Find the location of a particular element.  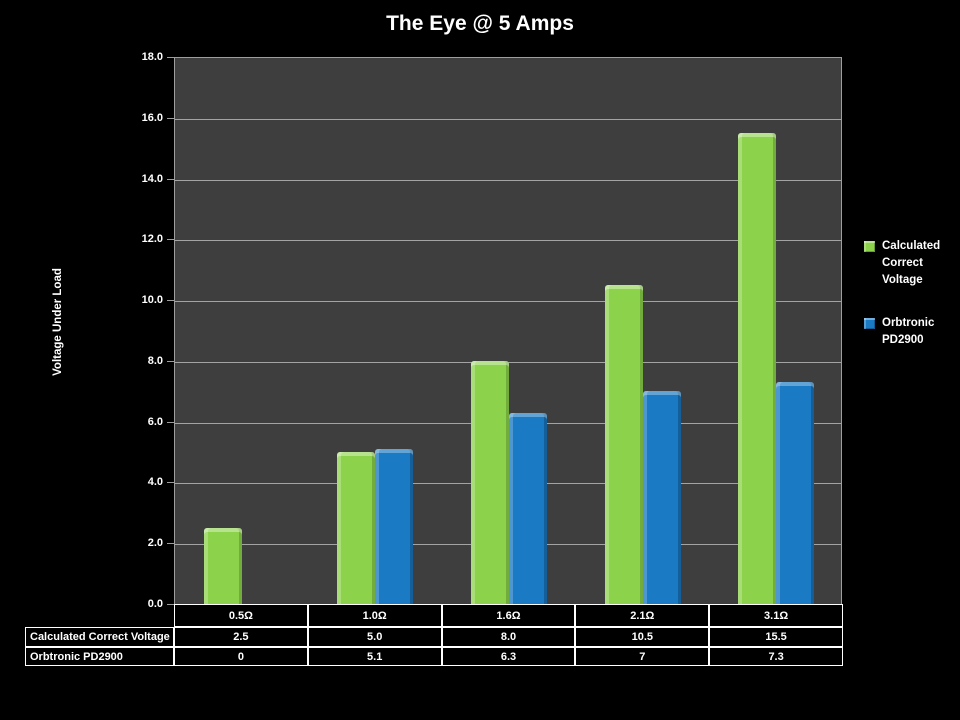

y-tick-label: 16.0 is located at coordinates (152, 117).